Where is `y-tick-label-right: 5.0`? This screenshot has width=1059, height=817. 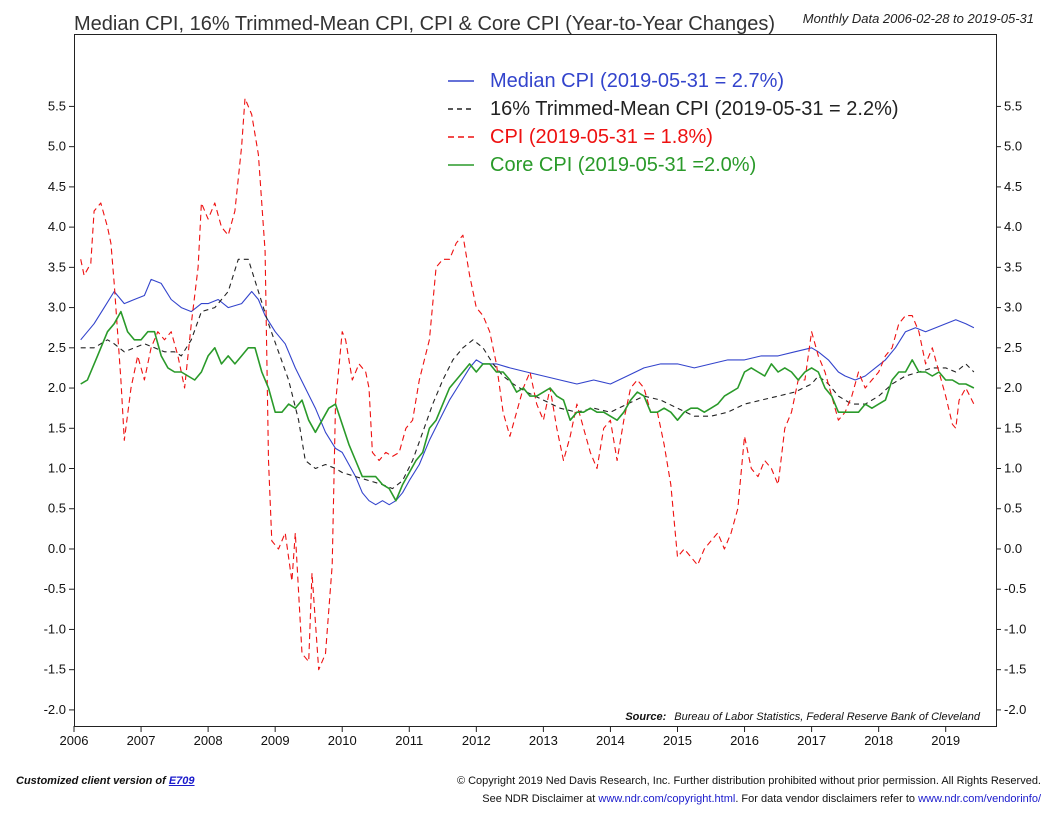 y-tick-label-right: 5.0 is located at coordinates (1013, 146).